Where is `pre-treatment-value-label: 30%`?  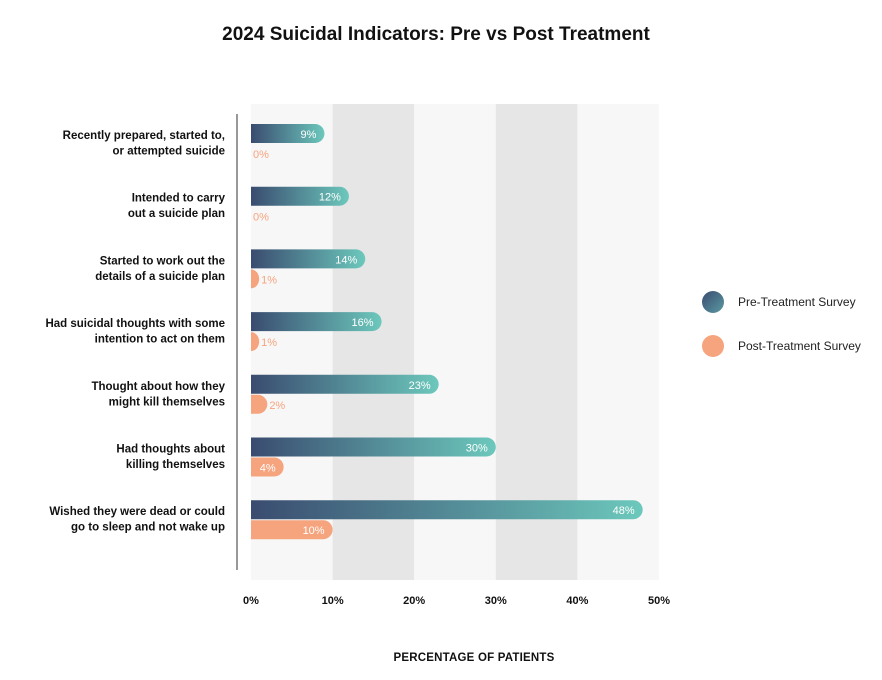 pre-treatment-value-label: 30% is located at coordinates (477, 449).